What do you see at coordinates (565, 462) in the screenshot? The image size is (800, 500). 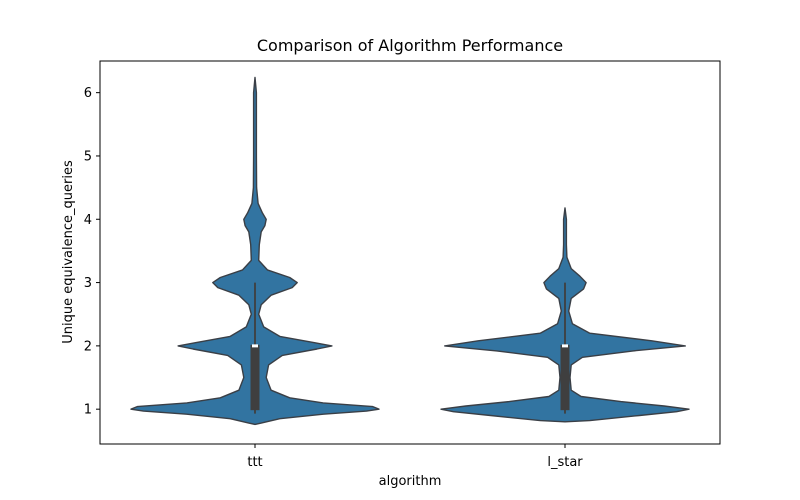 I see `x-tick-label: l_star` at bounding box center [565, 462].